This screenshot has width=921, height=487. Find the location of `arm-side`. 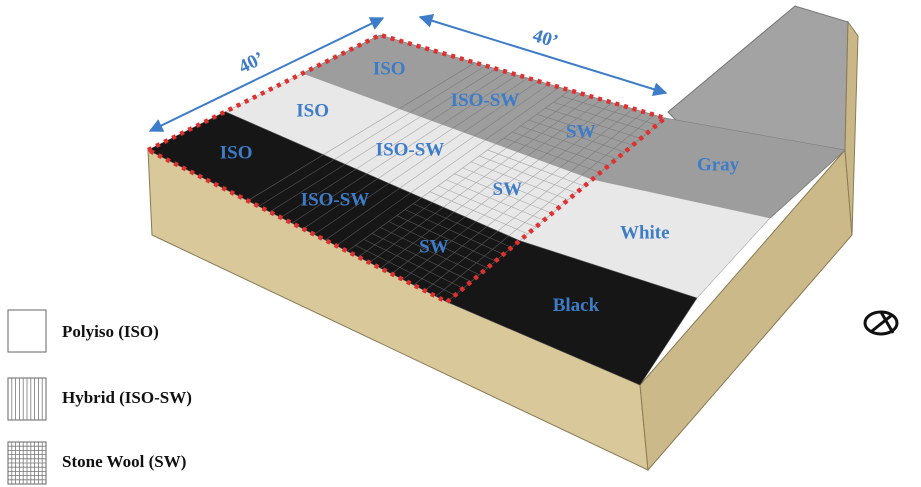

arm-side is located at coordinates (851, 128).